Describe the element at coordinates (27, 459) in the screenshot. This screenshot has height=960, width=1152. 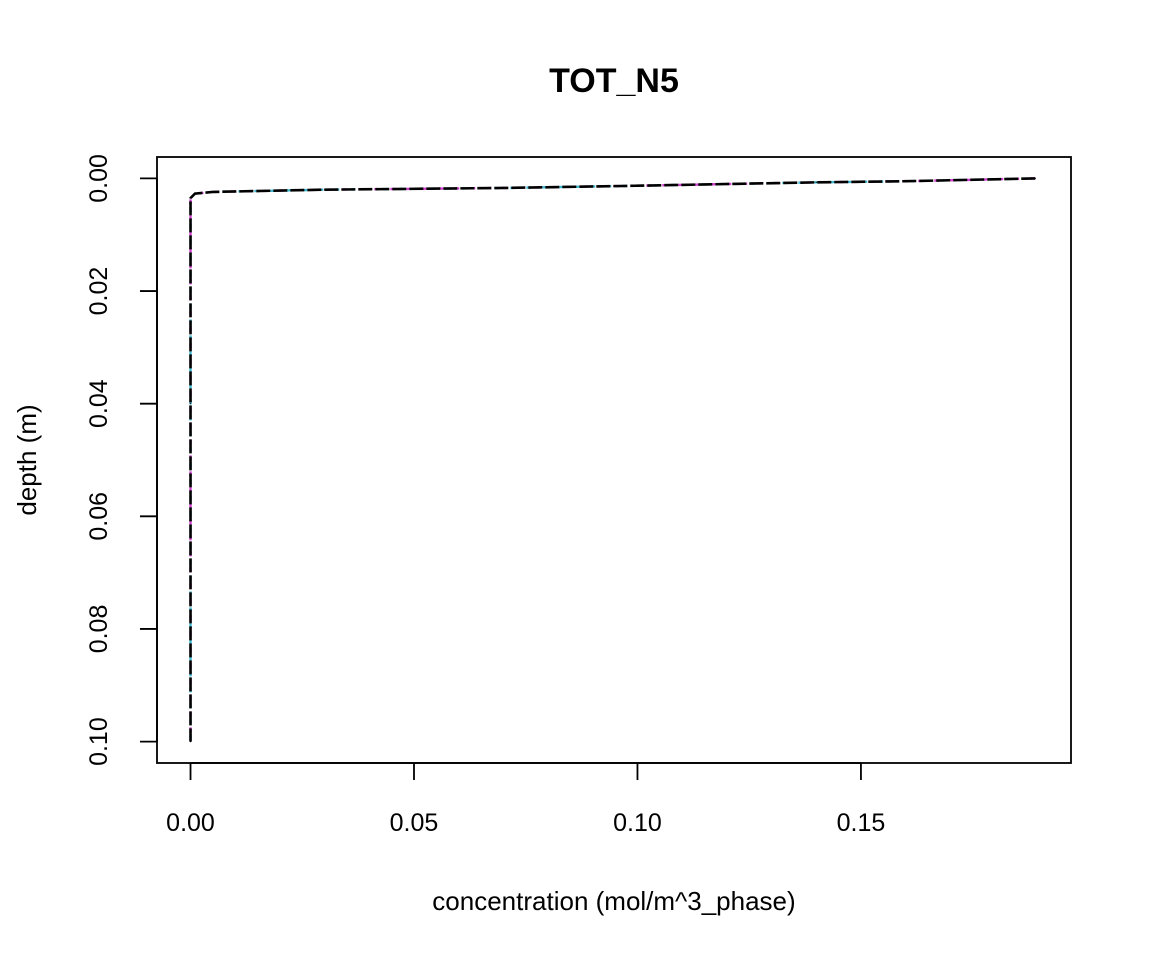
I see `y-axis-label: depth (m)` at that location.